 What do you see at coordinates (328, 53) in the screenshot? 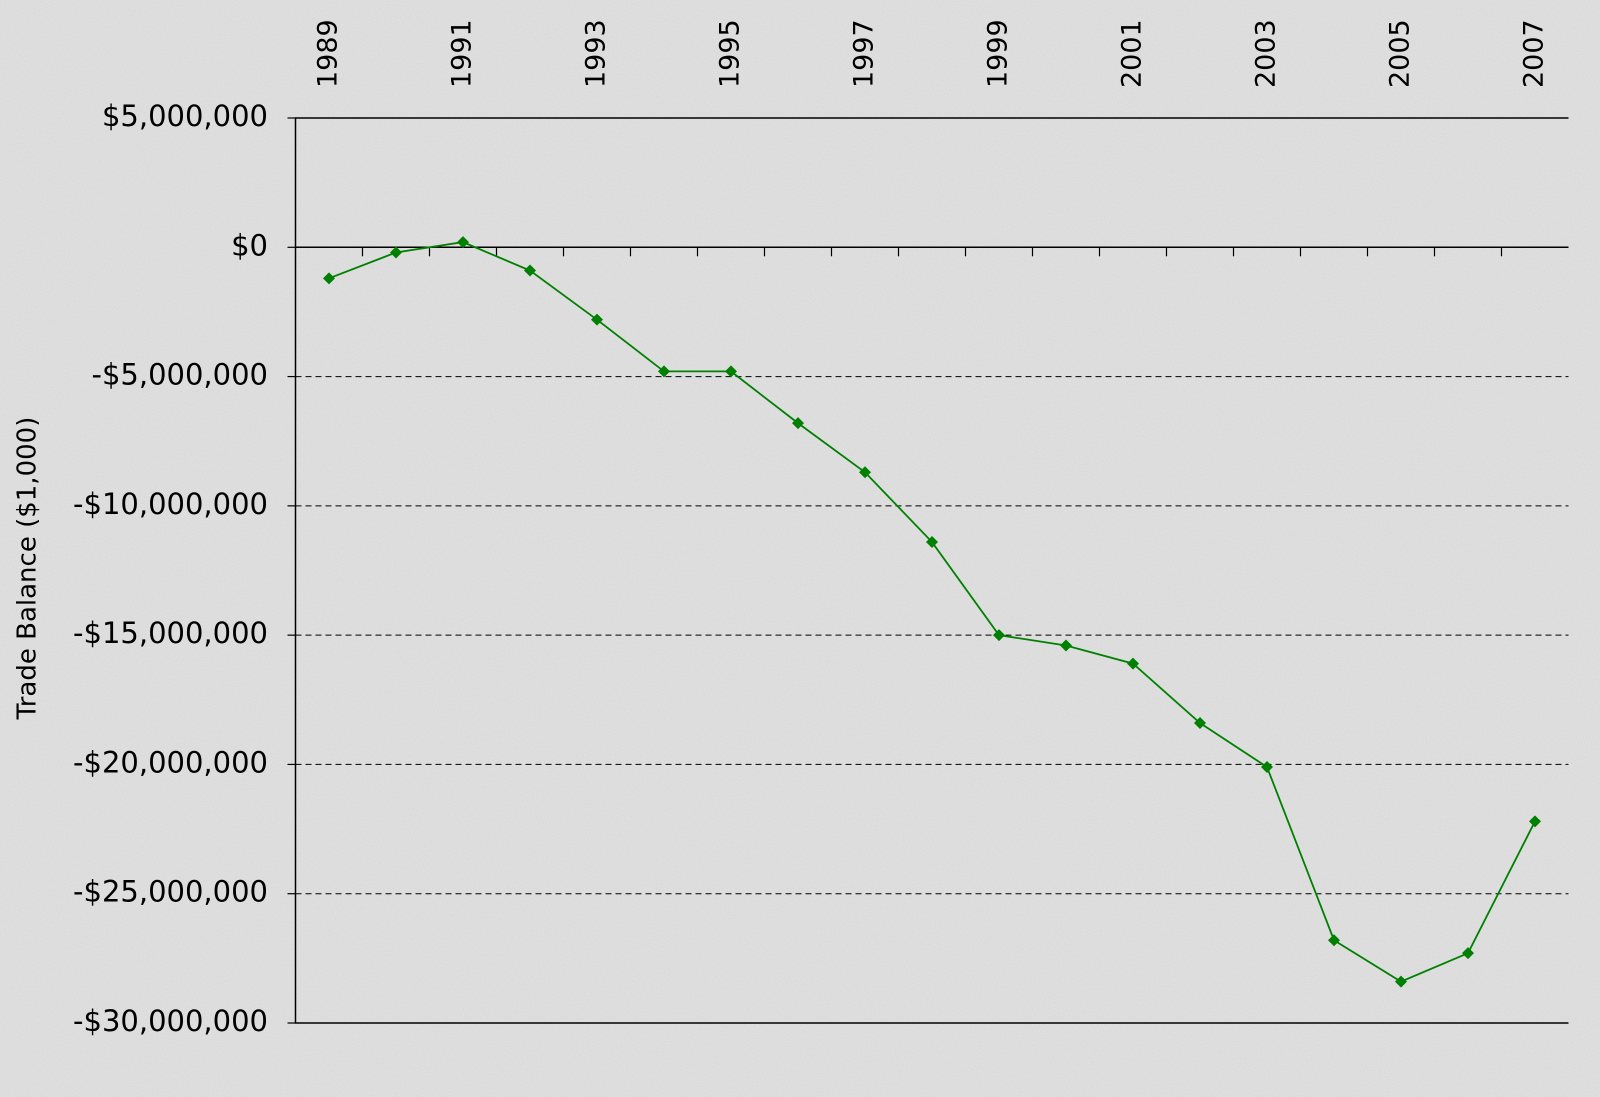
I see `x-tick-label: 1989` at bounding box center [328, 53].